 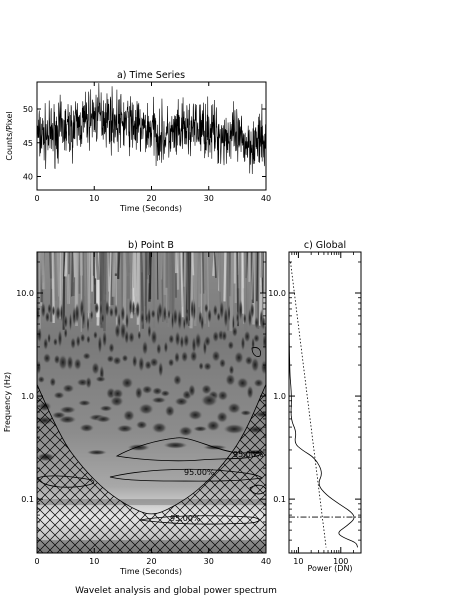 What do you see at coordinates (266, 198) in the screenshot?
I see `time-series-xtick: 40` at bounding box center [266, 198].